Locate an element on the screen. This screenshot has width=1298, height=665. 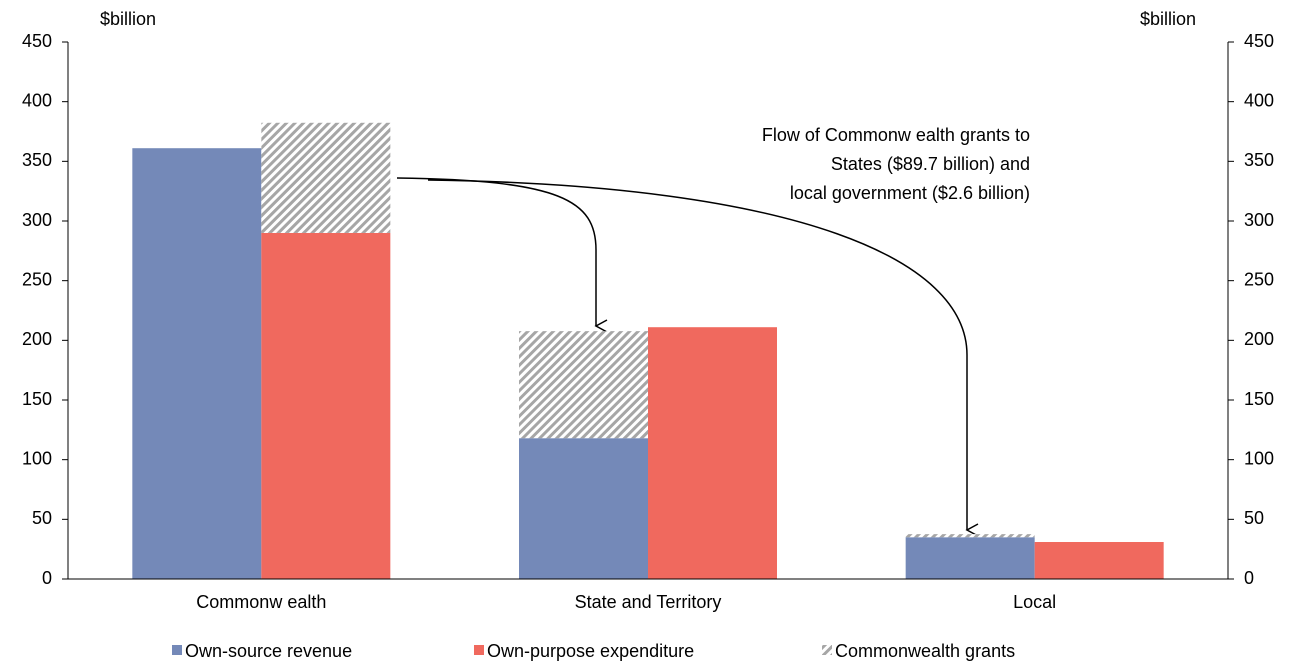
flow-arrow is located at coordinates (502, 255).